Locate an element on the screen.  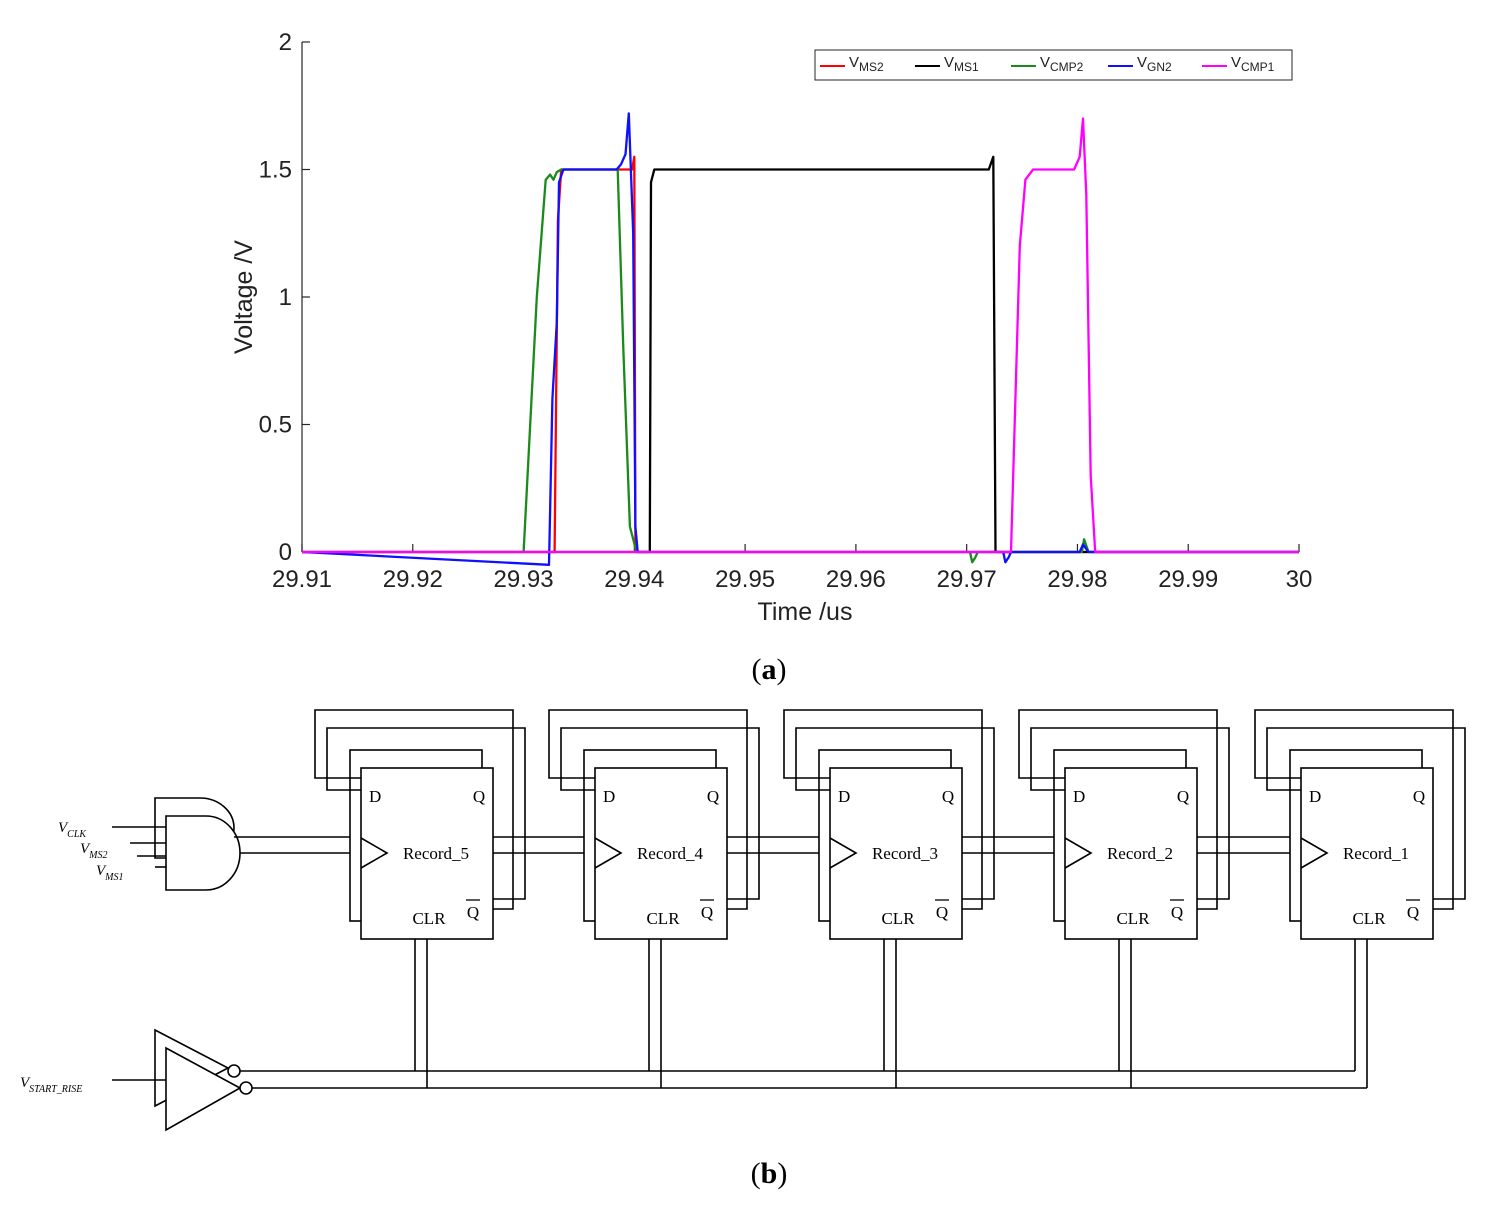
legend: VMS2 VMS1 VCMP2 VGN2 VCMP1 is located at coordinates (1053, 65).